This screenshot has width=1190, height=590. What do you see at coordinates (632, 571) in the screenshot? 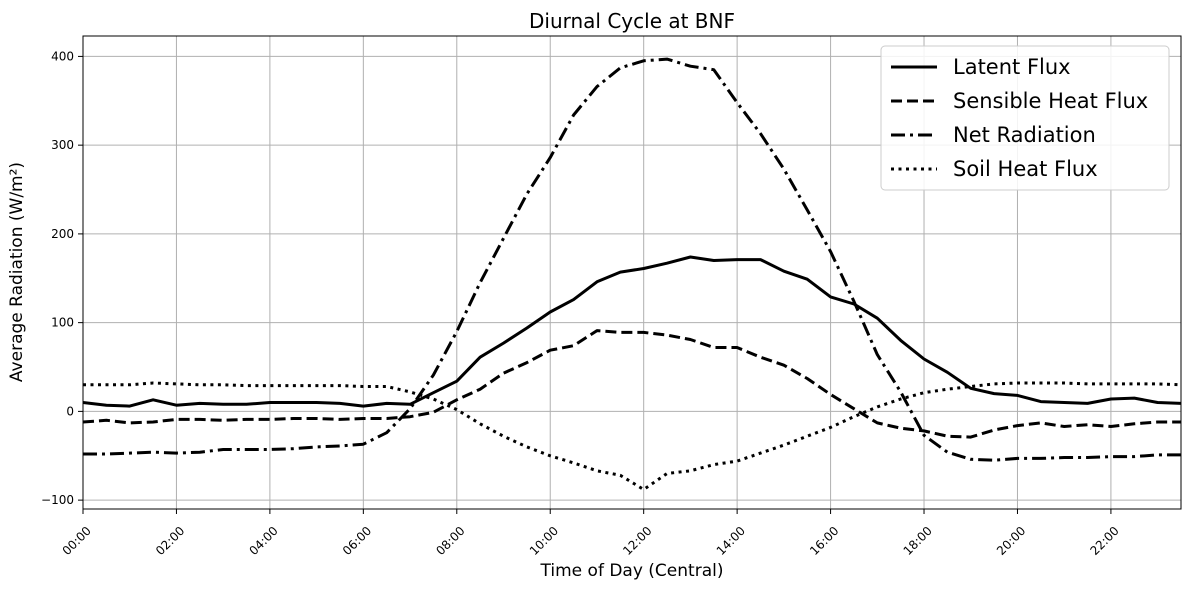
I see `x-axis-label: Time of Day (Central)` at bounding box center [632, 571].